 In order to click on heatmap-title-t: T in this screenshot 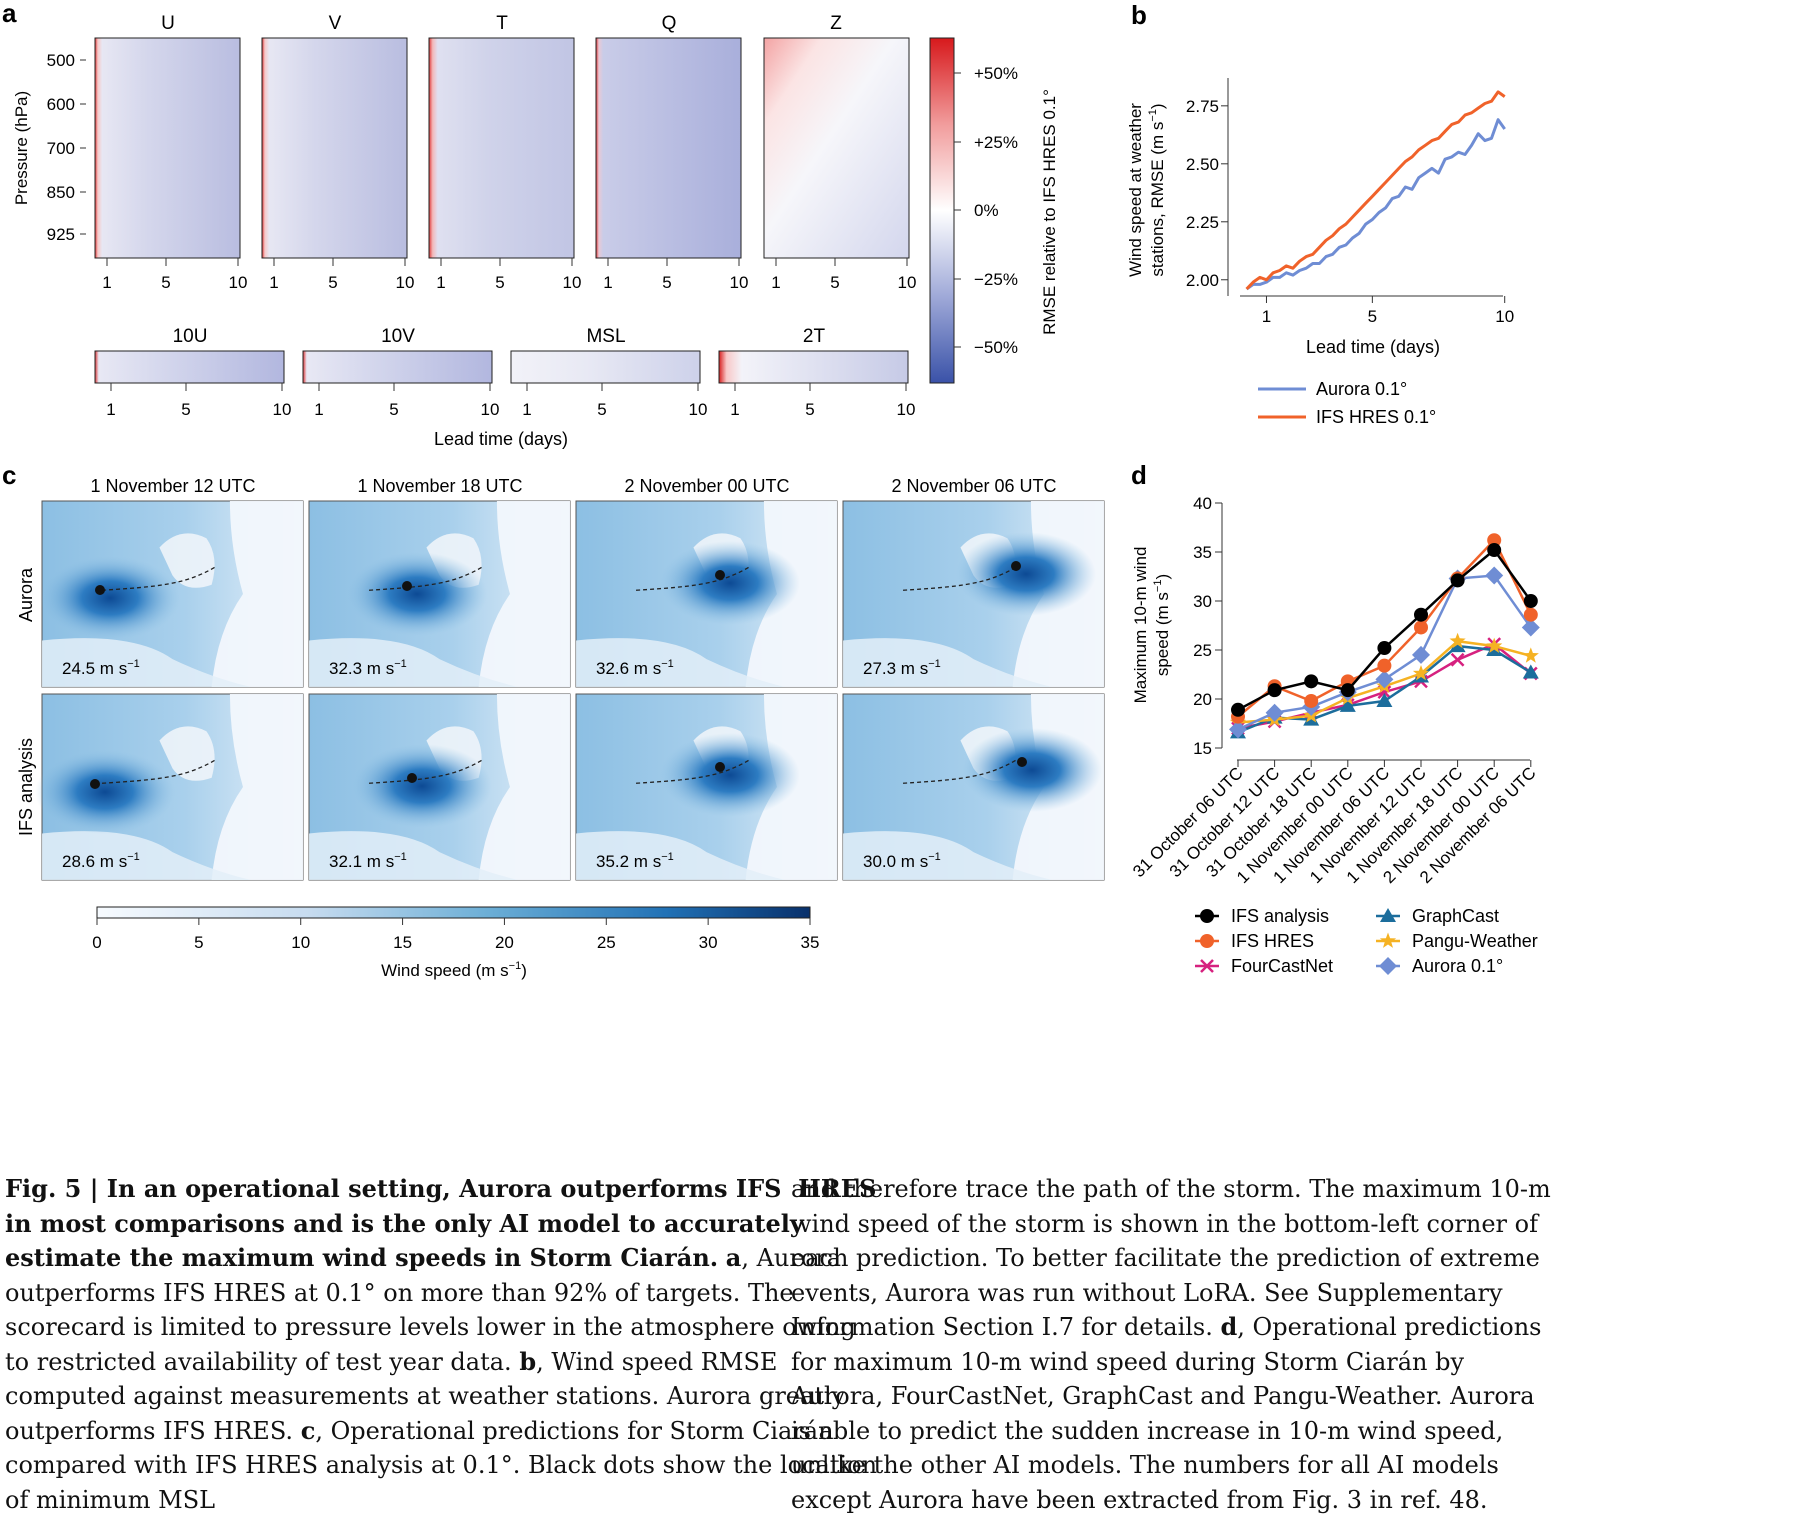, I will do `click(502, 23)`.